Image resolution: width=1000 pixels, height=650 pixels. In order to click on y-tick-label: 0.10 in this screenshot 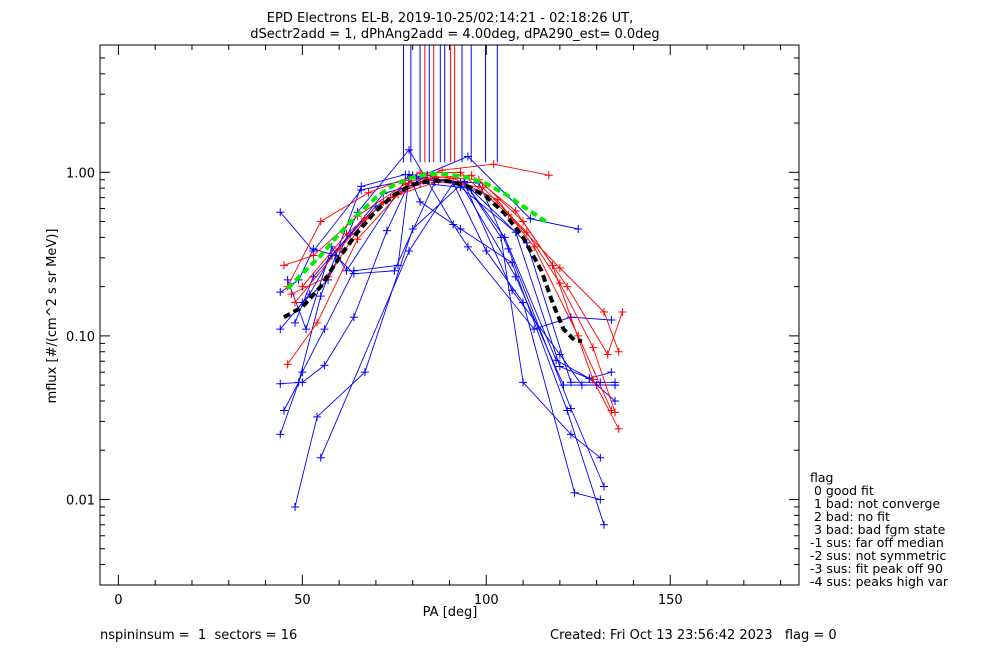, I will do `click(80, 337)`.